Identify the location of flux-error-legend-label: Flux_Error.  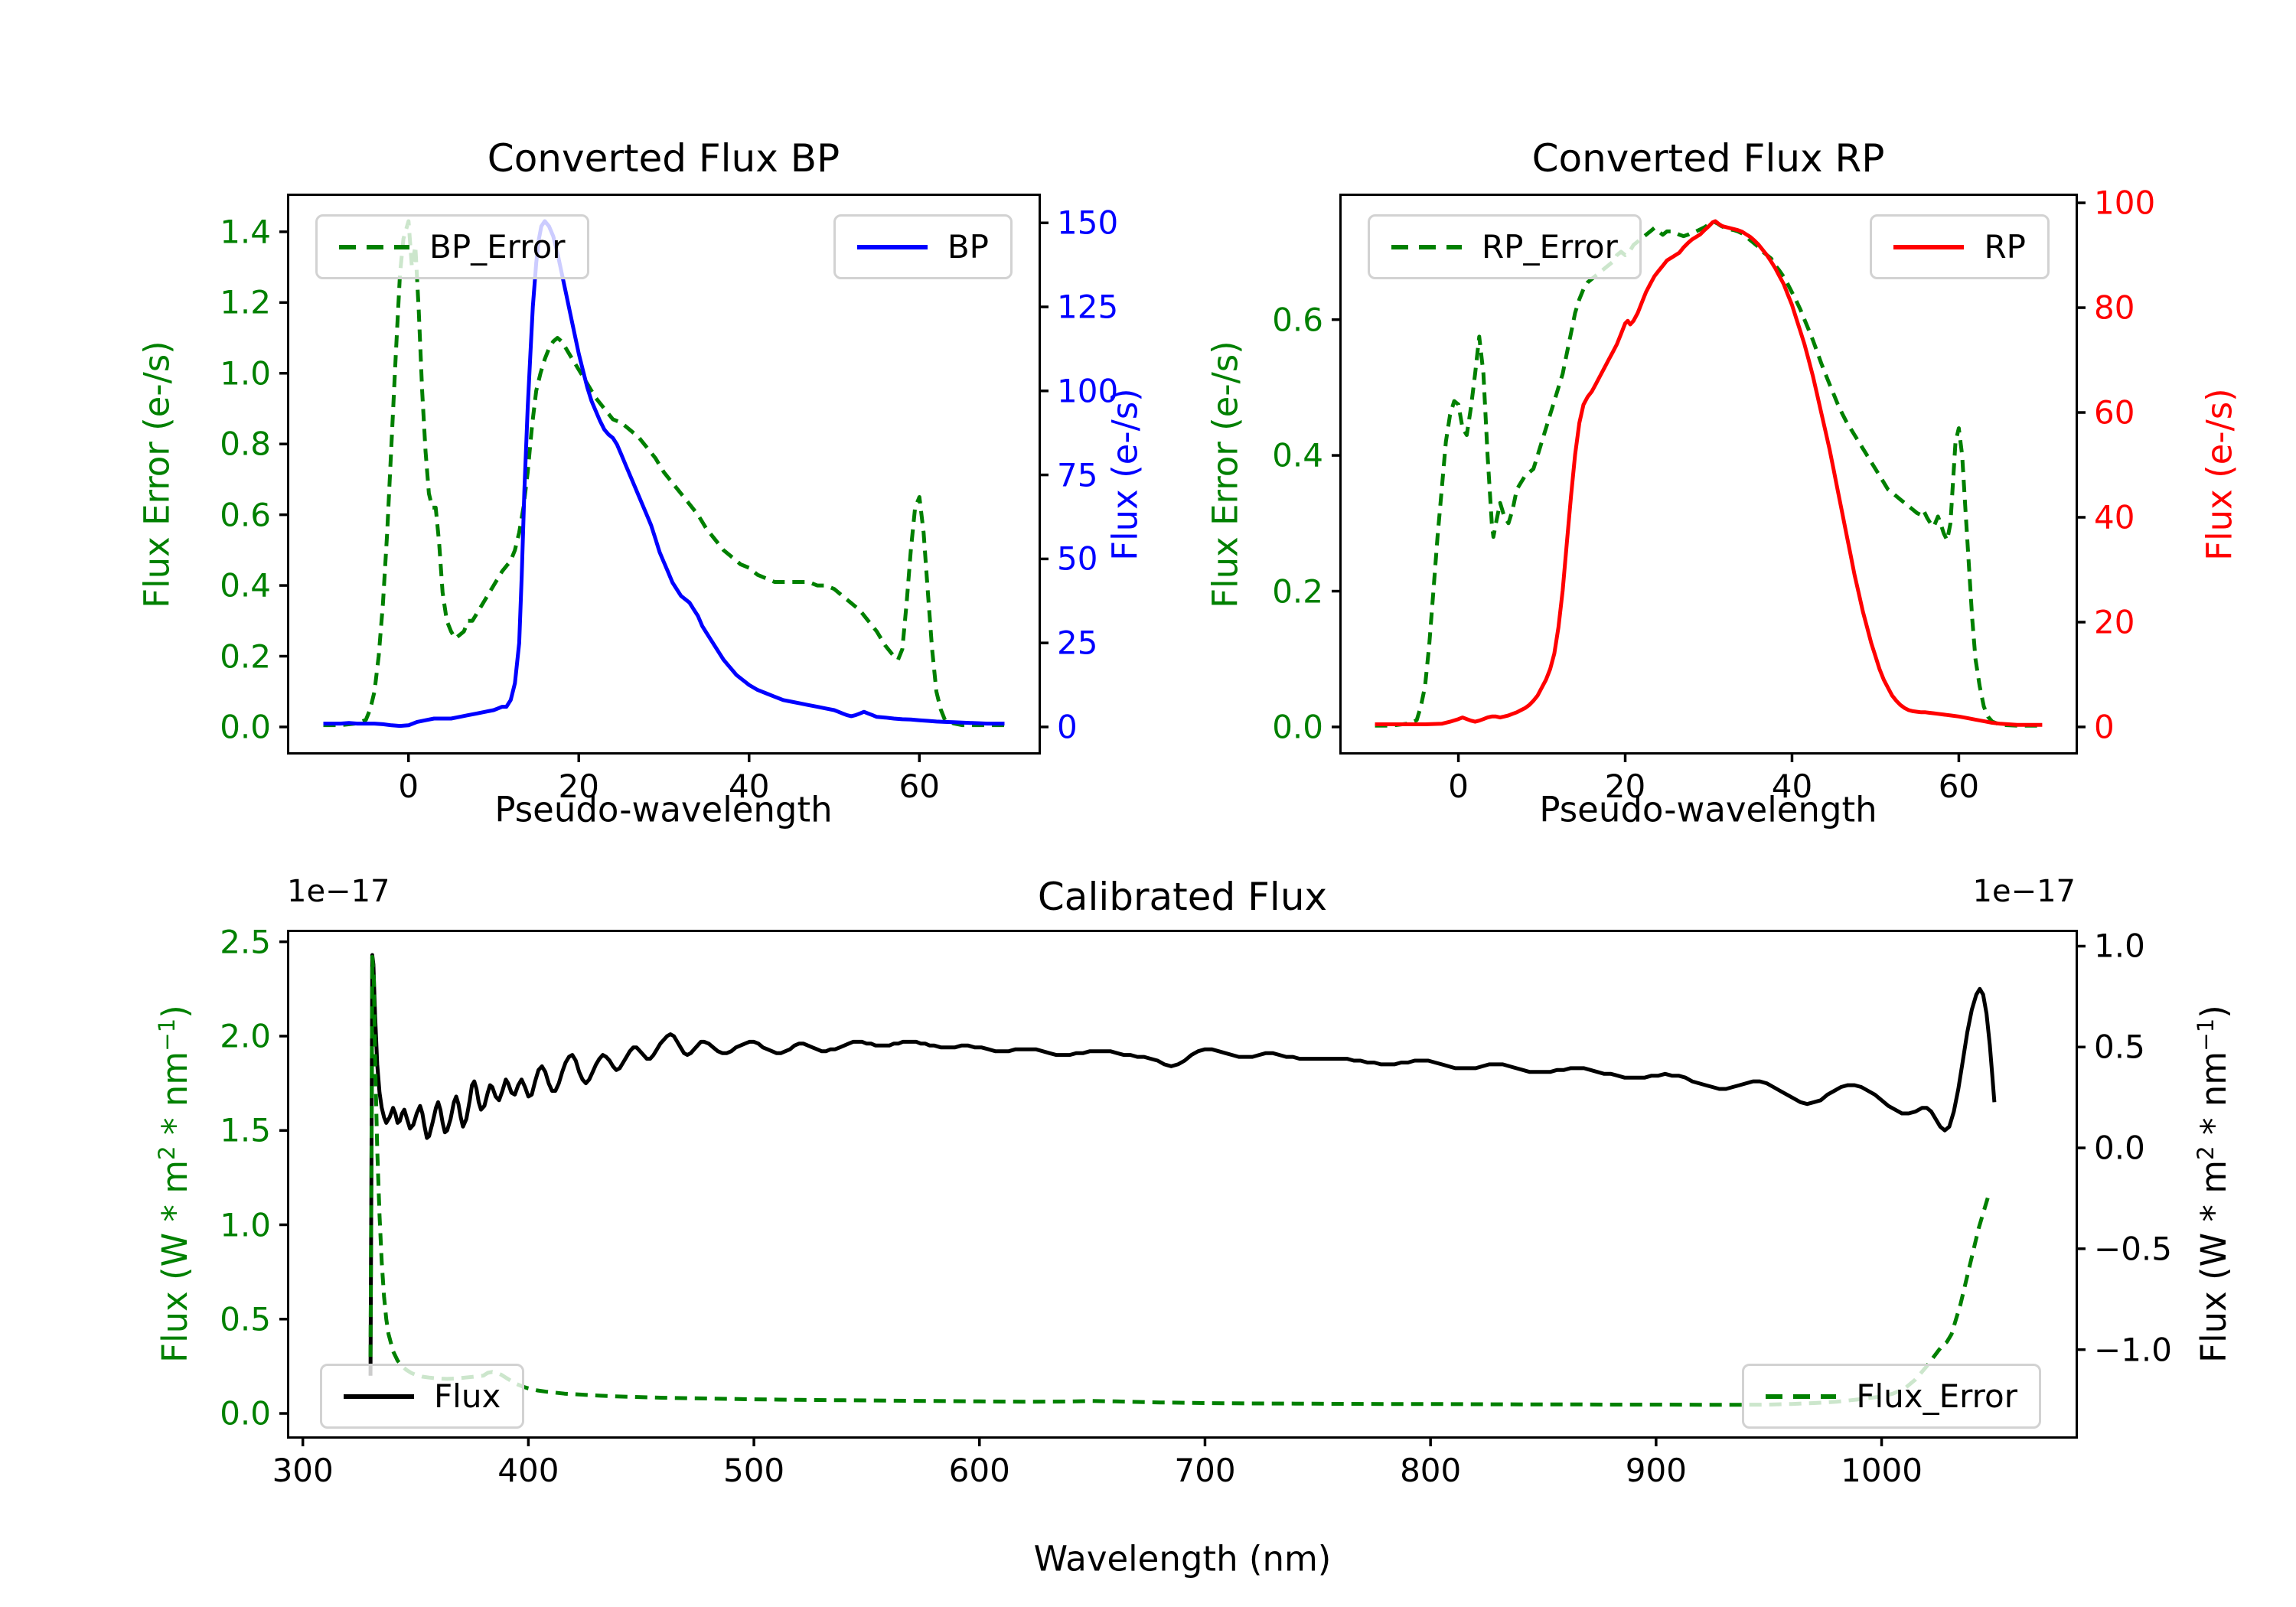
(1936, 1396).